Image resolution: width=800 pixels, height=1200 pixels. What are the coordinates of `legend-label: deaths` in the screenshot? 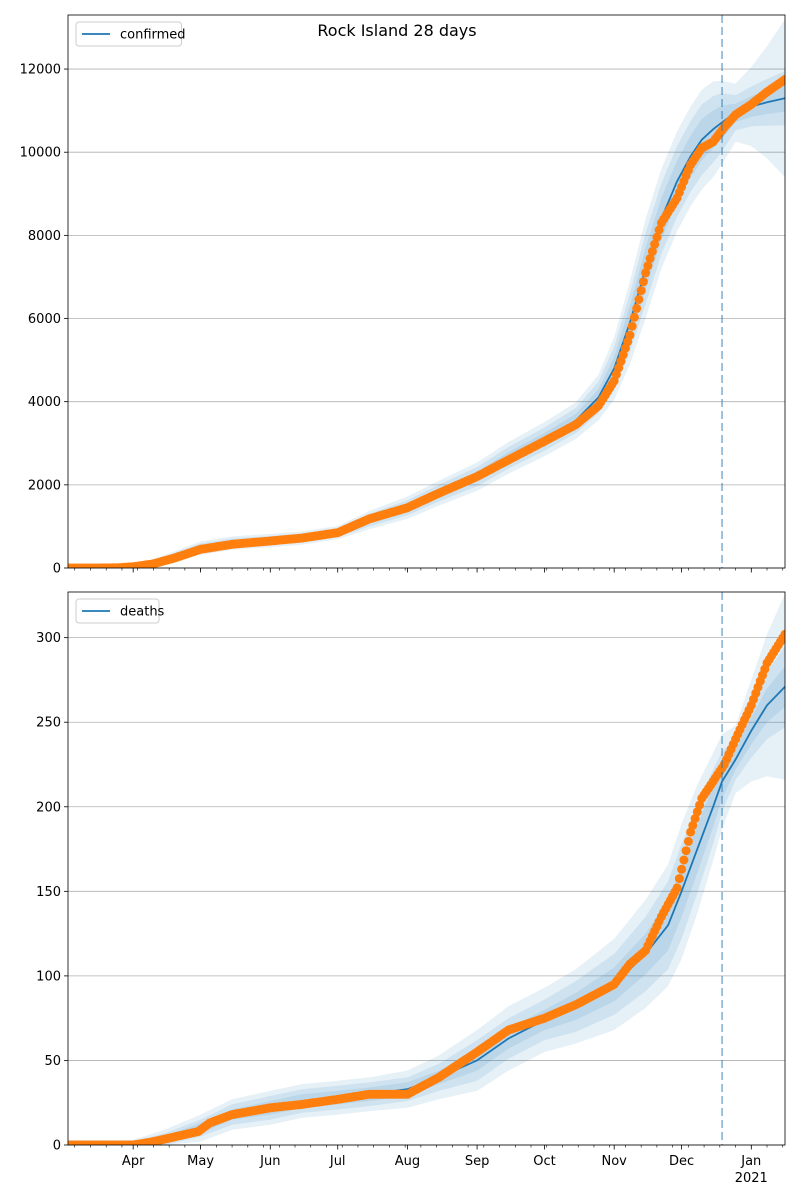 It's located at (142, 612).